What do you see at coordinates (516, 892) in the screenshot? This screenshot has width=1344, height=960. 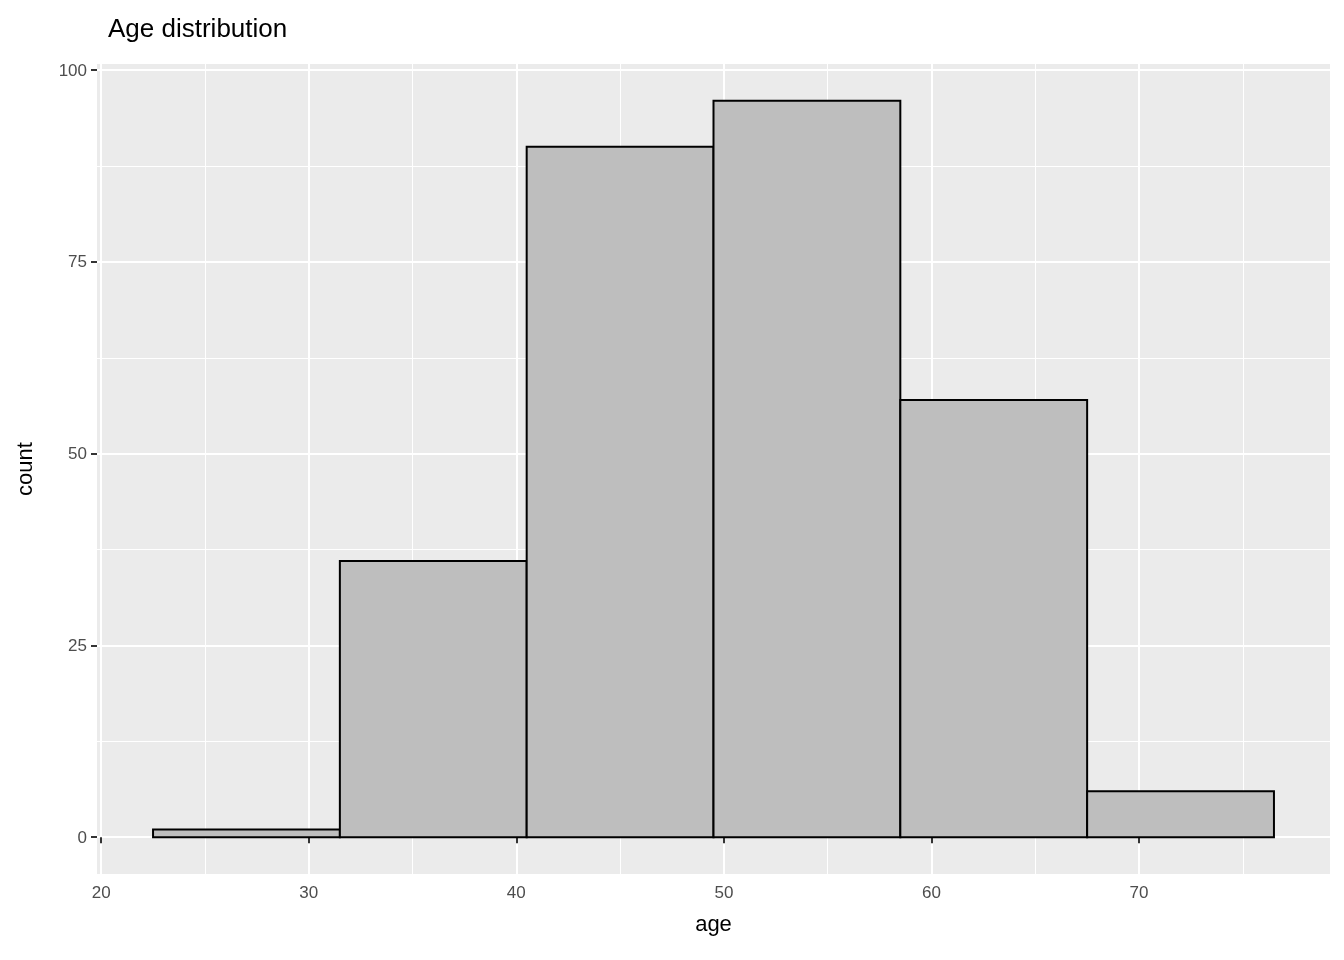 I see `x-tick-label: 40` at bounding box center [516, 892].